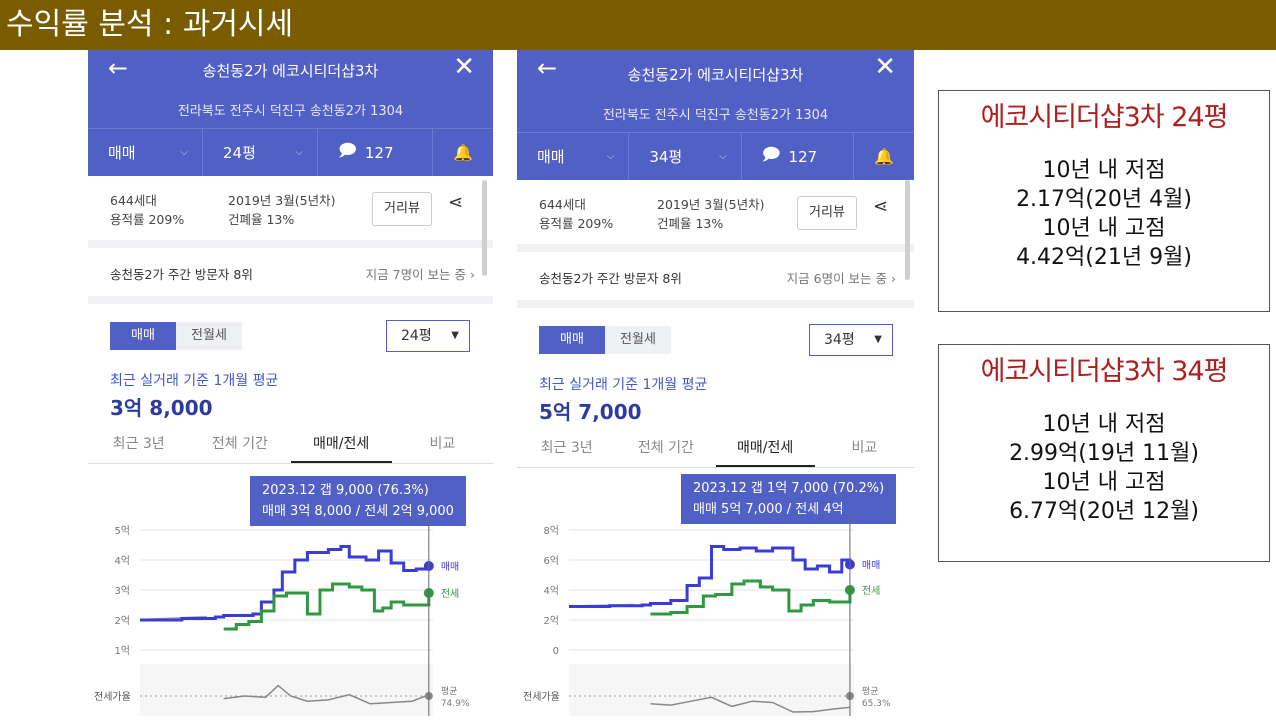  I want to click on floor-area-ratio: 용적률 209%, so click(147, 219).